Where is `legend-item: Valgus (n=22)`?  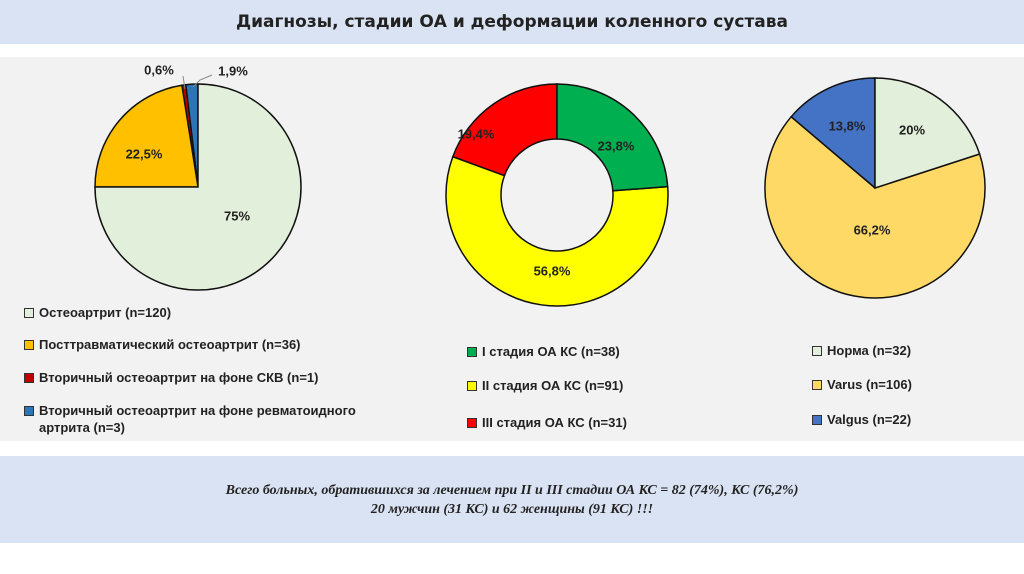
legend-item: Valgus (n=22) is located at coordinates (861, 419).